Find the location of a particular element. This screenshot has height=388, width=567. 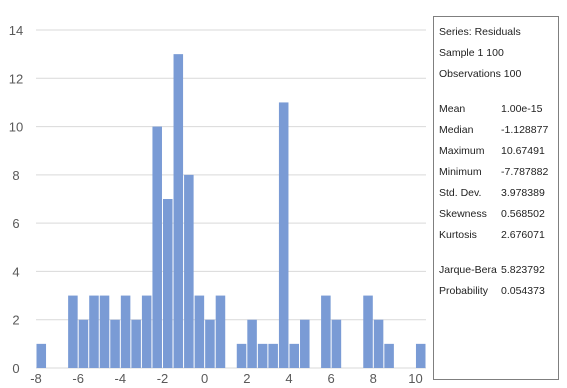

stat-value: -1.128877 is located at coordinates (525, 130).